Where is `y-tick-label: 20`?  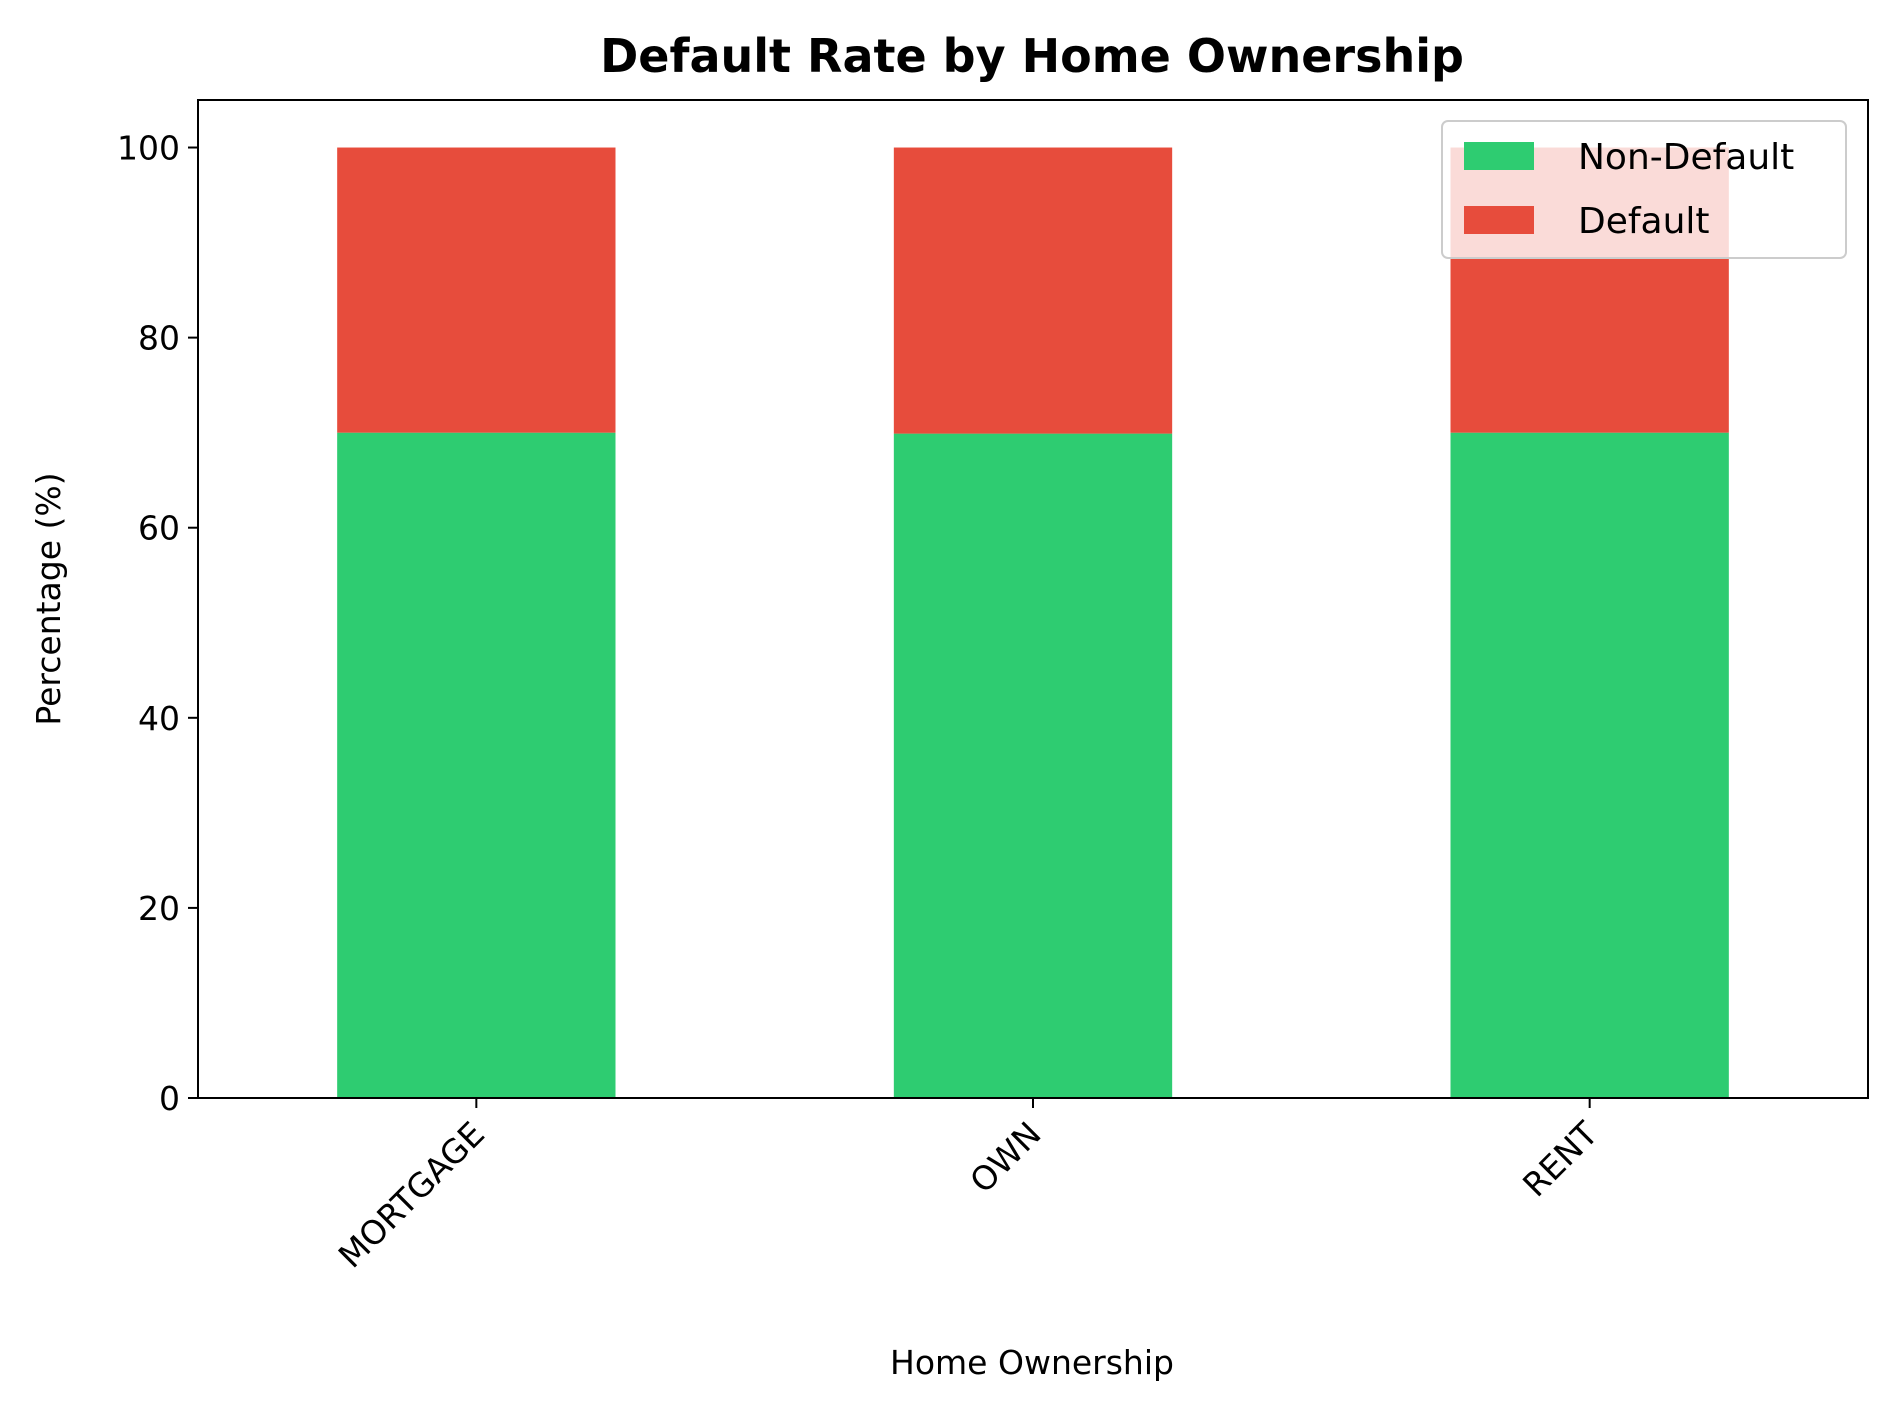
y-tick-label: 20 is located at coordinates (159, 908).